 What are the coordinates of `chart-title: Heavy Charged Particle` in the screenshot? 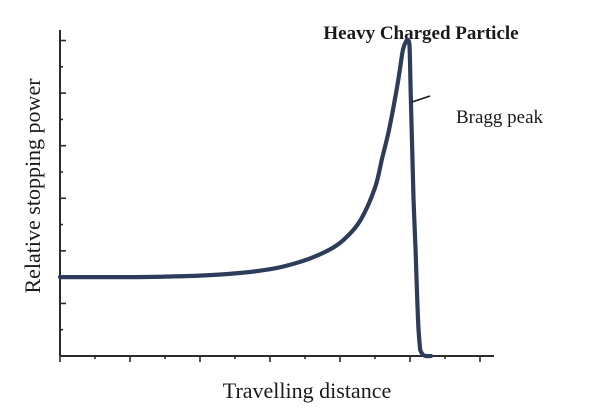 It's located at (420, 33).